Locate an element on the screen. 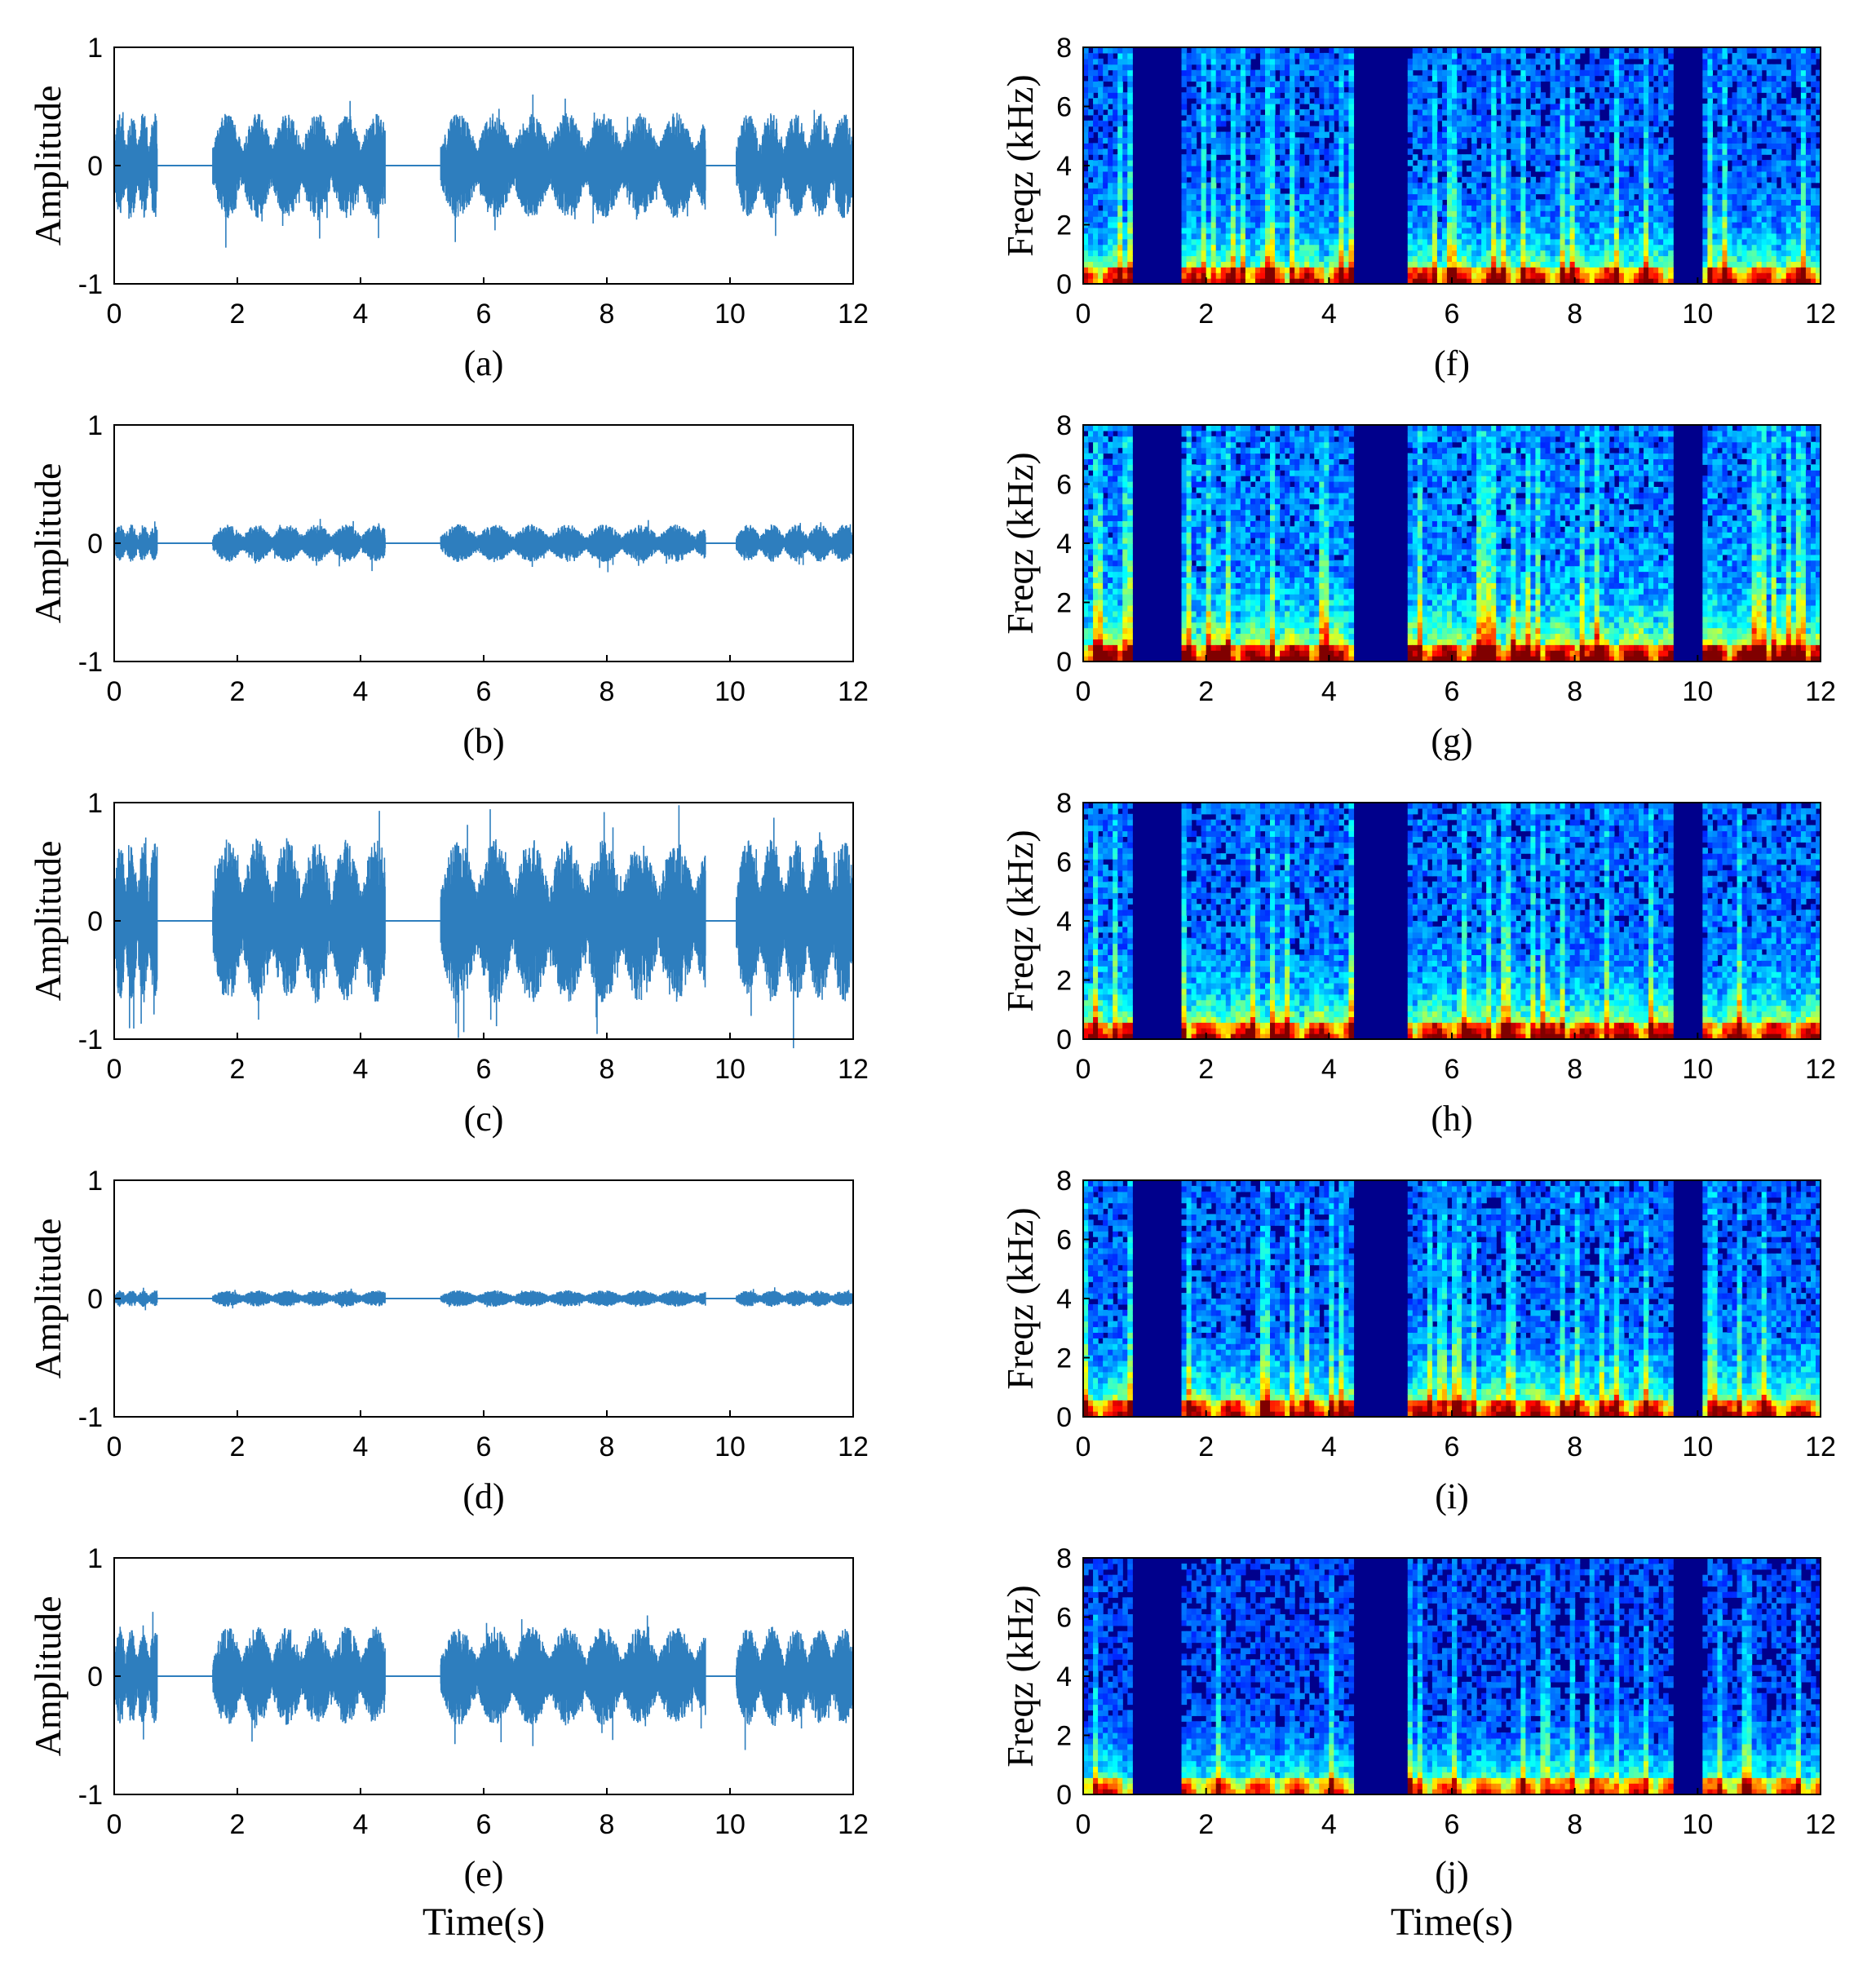  spectrogram-panel-h is located at coordinates (1452, 921).